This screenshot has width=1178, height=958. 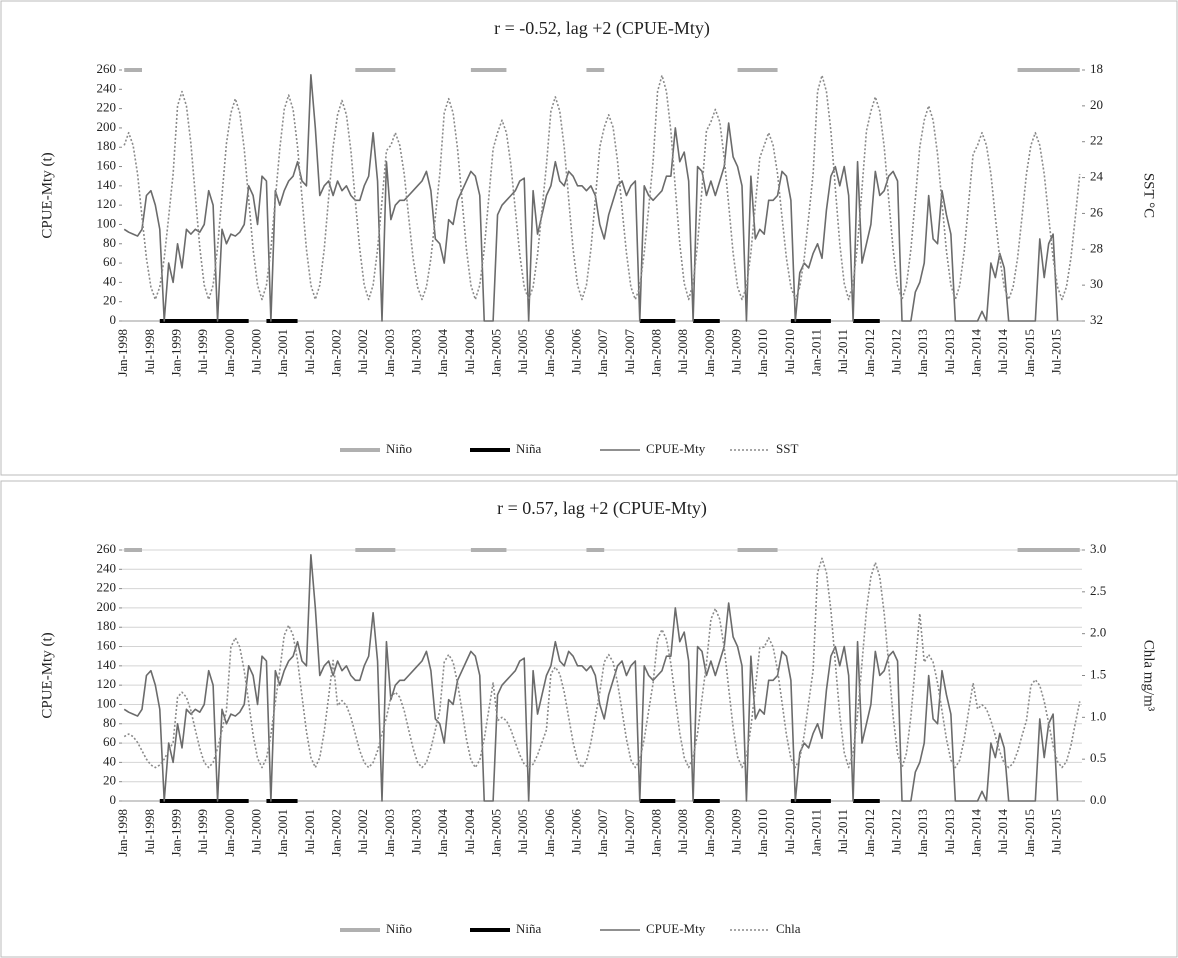 I want to click on y2-tick-label: 32, so click(x=1096, y=319).